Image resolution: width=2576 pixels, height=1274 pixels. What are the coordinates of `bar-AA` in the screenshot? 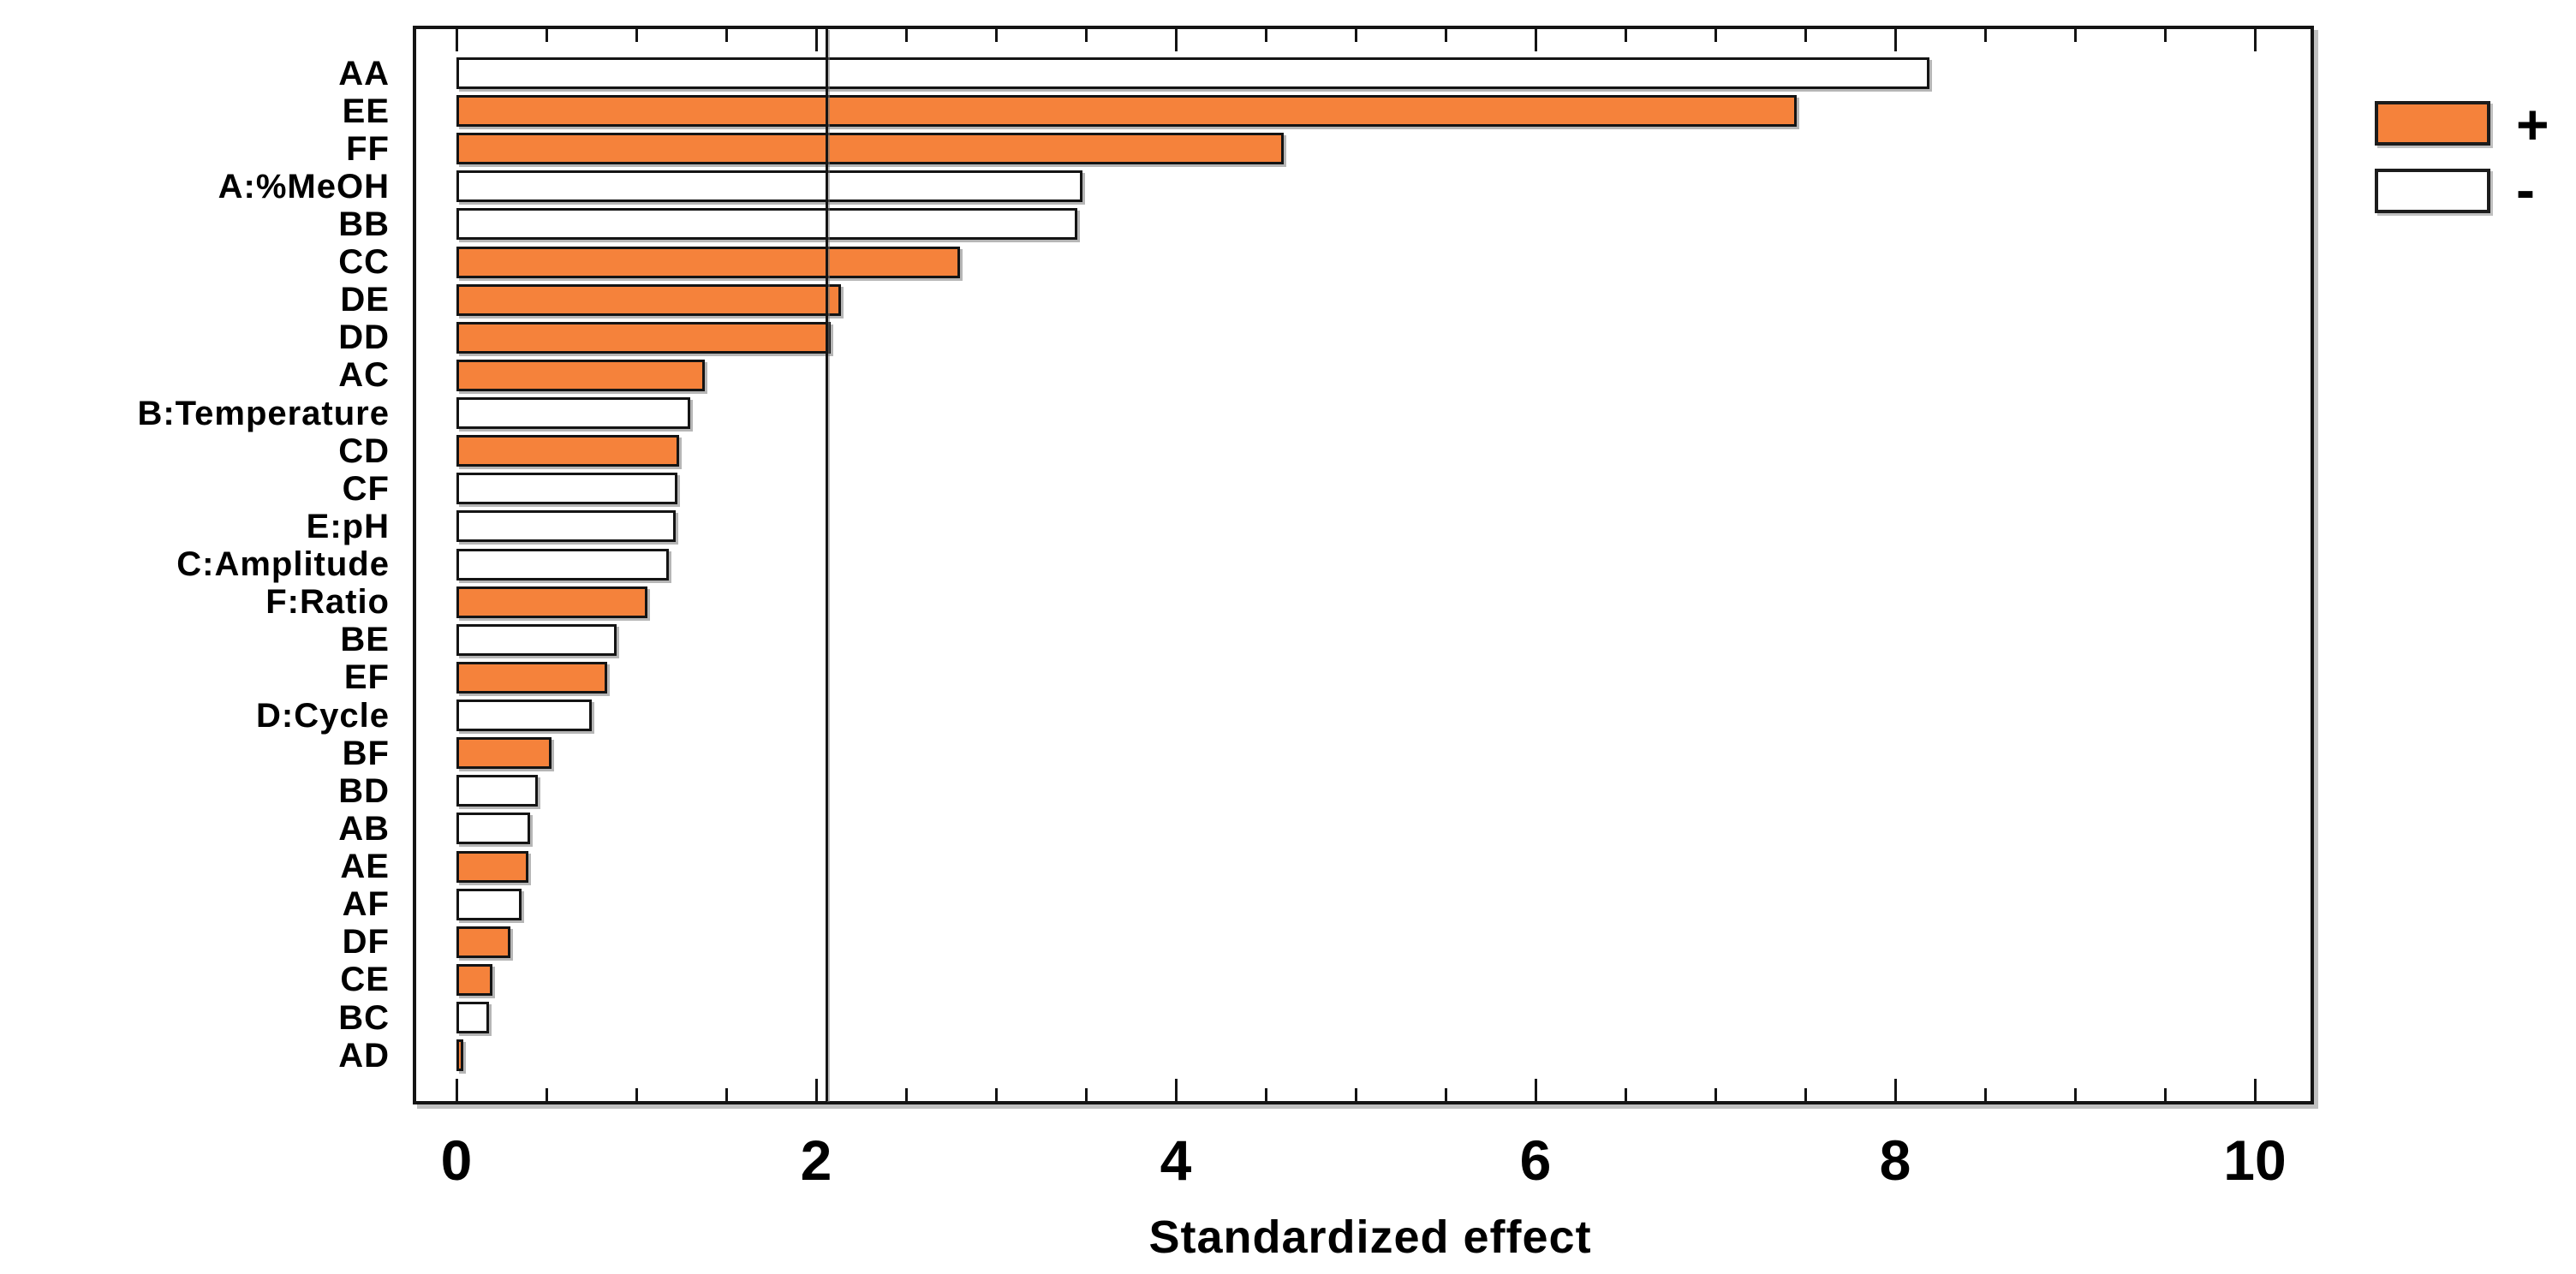 It's located at (1192, 73).